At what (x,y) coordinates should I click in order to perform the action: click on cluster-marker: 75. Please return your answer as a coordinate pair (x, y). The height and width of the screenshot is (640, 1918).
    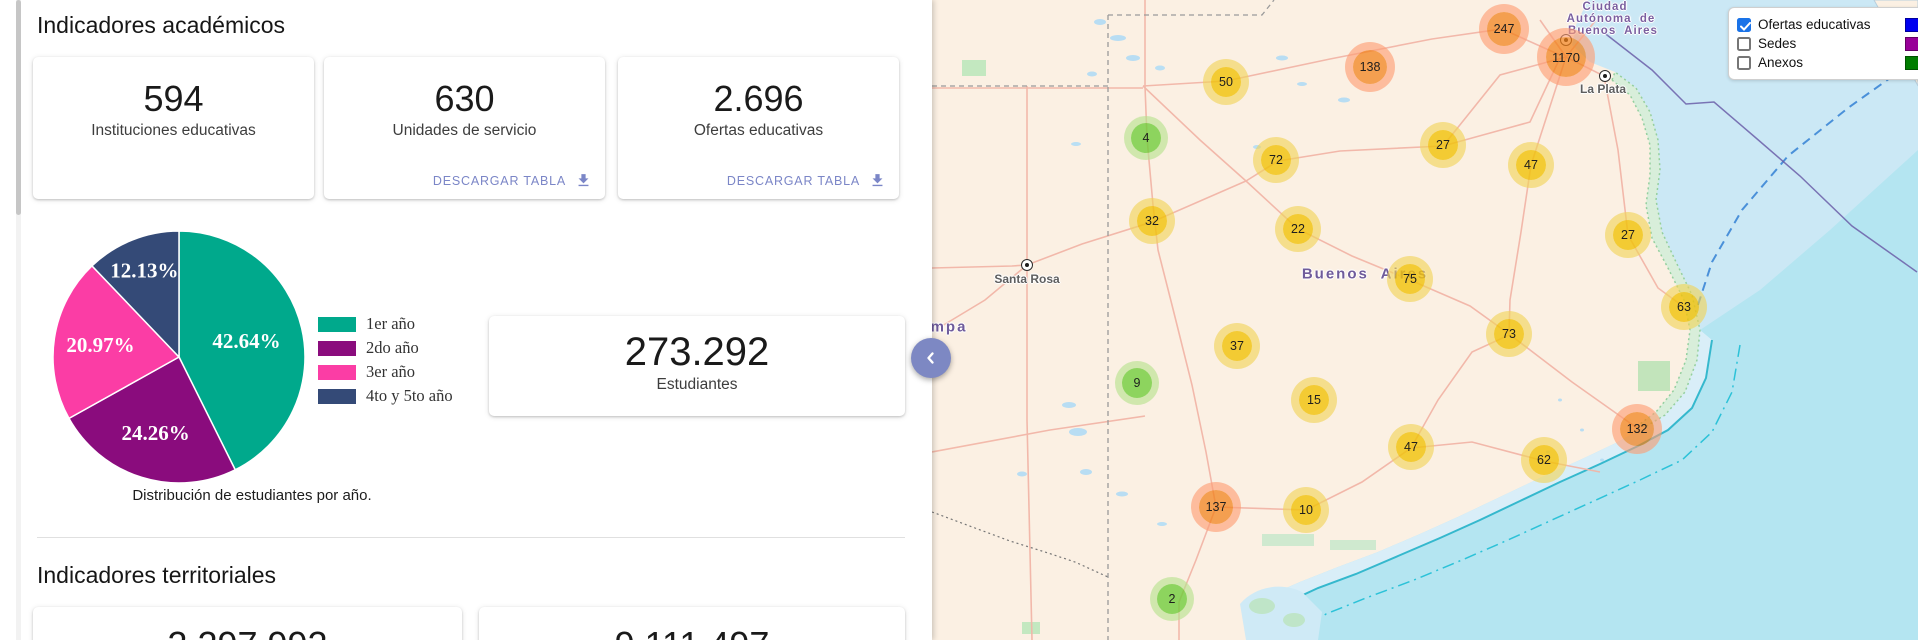
    Looking at the image, I should click on (1410, 279).